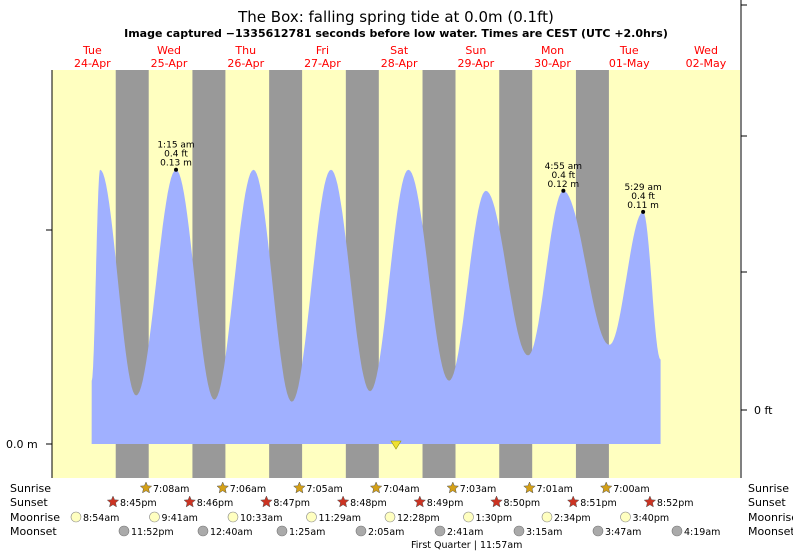 This screenshot has height=551, width=793. I want to click on moonrise-time-label: 3:40pm, so click(651, 518).